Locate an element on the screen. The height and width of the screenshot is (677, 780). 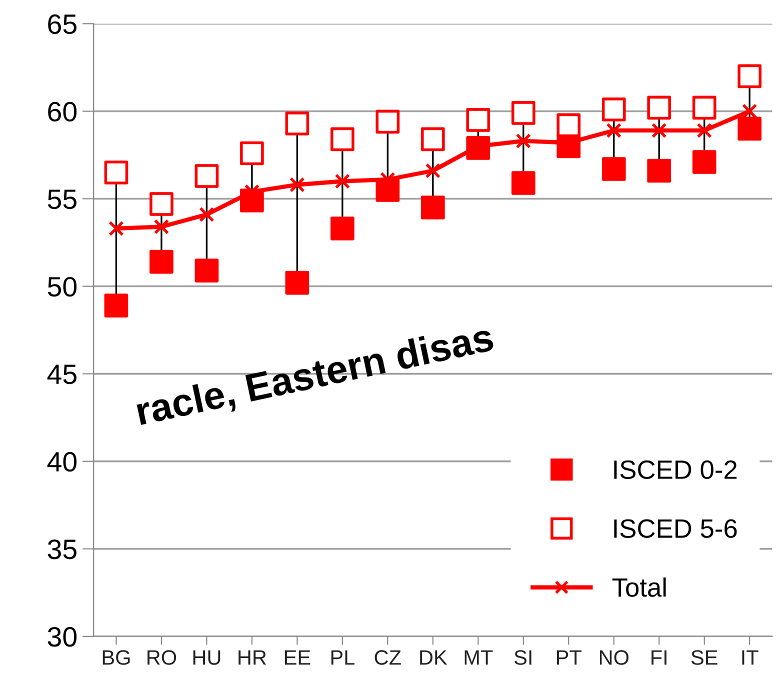
y-tick-label: 55 is located at coordinates (62, 200).